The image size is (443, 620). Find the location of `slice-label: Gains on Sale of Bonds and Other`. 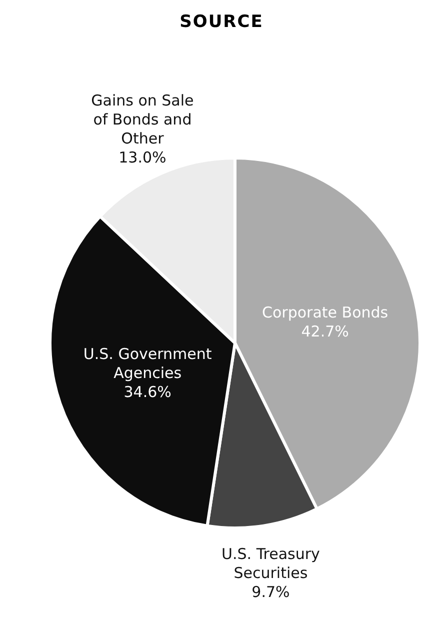

slice-label: Gains on Sale of Bonds and Other is located at coordinates (142, 120).